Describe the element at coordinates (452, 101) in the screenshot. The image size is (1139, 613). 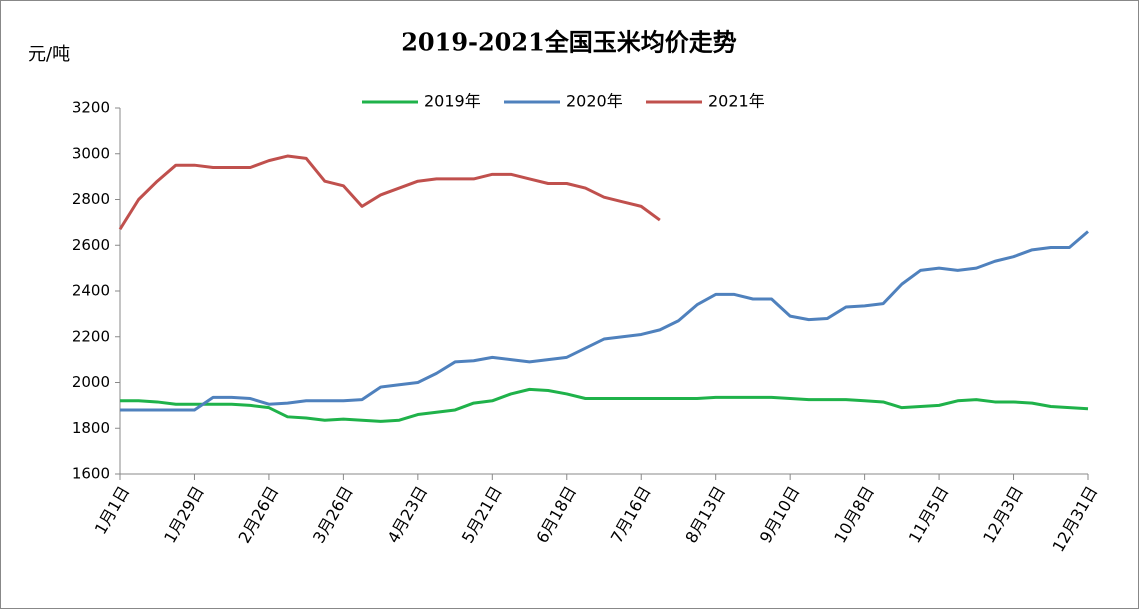
I see `legend-label: 2019年` at that location.